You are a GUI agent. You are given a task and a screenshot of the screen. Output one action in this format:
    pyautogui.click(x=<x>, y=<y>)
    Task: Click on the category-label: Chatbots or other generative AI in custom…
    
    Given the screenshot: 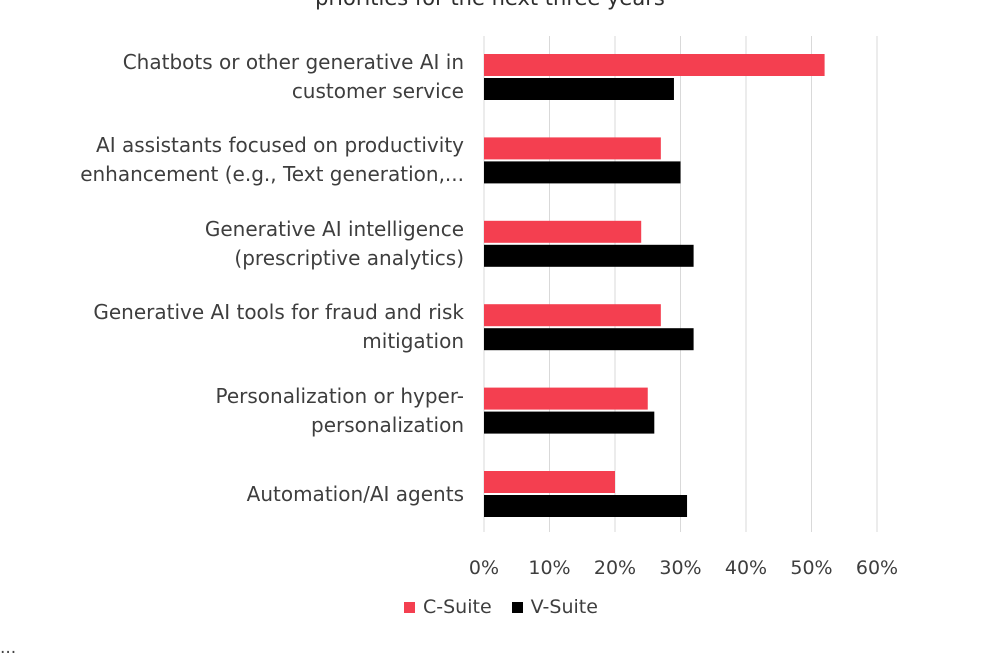 What is the action you would take?
    pyautogui.click(x=252, y=77)
    